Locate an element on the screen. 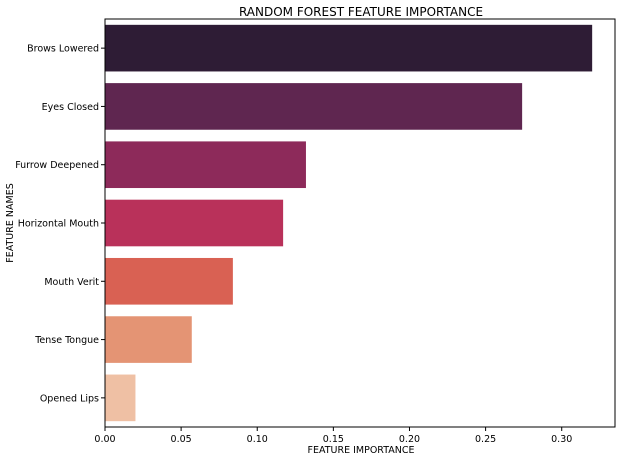 The height and width of the screenshot is (466, 622). y-tick-label: Tense Tongue is located at coordinates (66, 340).